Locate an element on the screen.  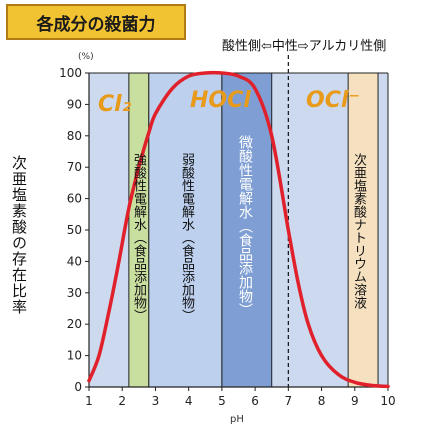
x-axis-label: pH is located at coordinates (237, 419).